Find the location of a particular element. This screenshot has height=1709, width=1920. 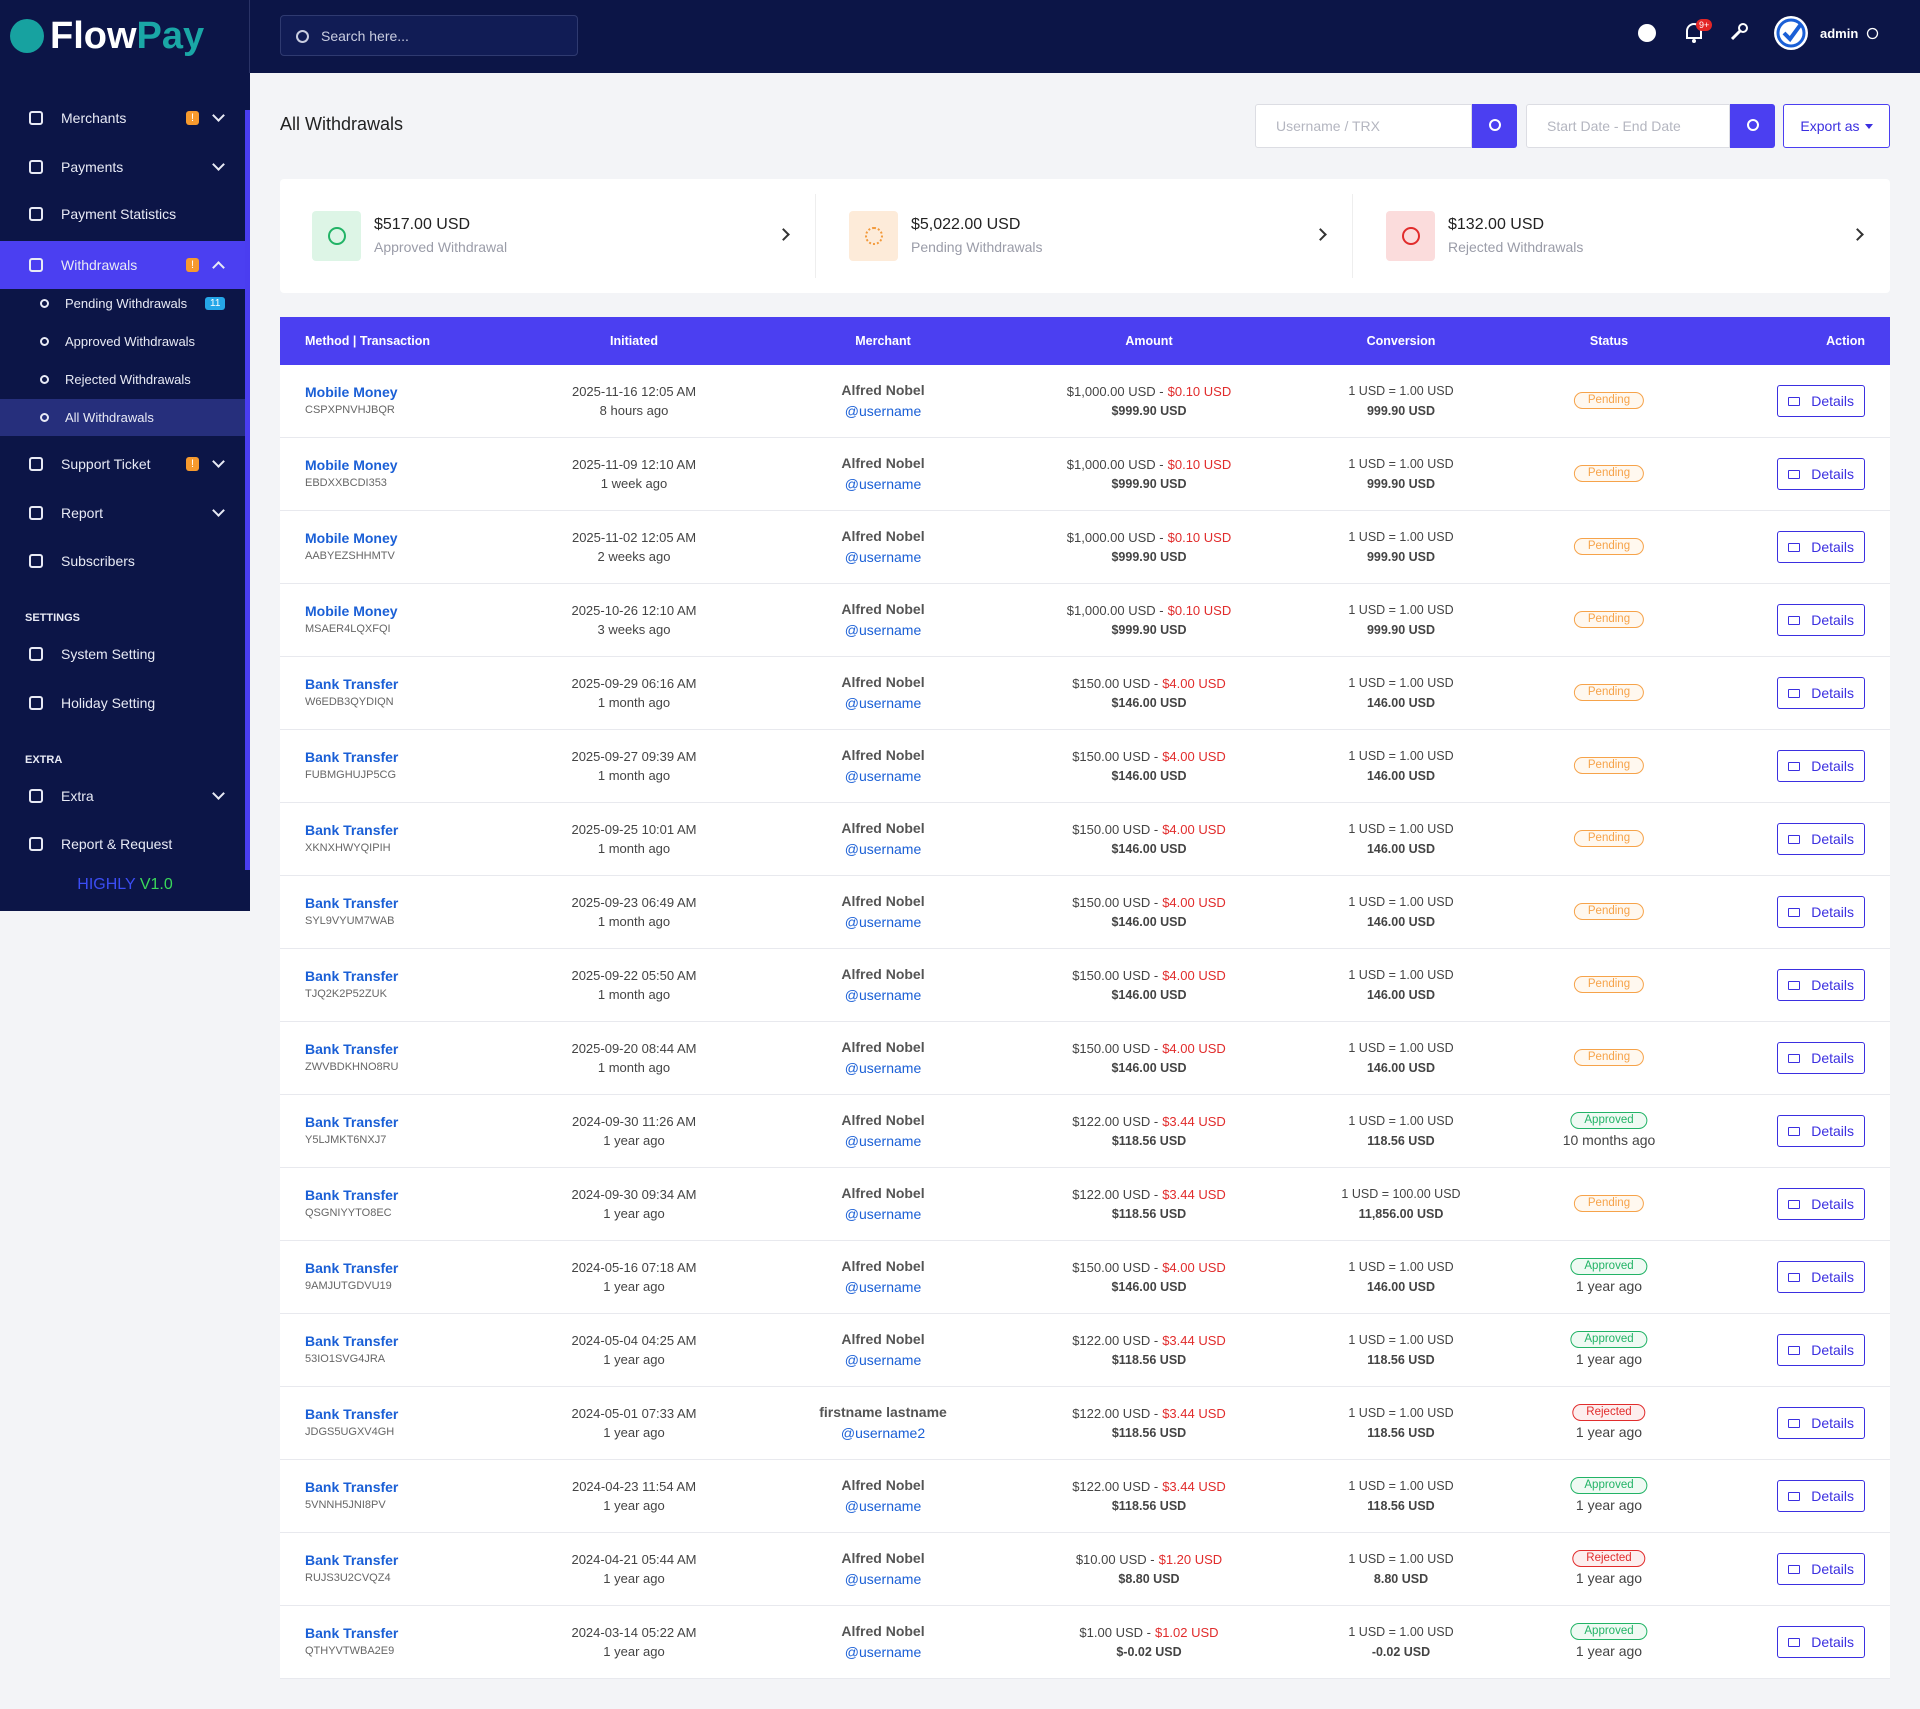

user-name: admin is located at coordinates (1839, 33).